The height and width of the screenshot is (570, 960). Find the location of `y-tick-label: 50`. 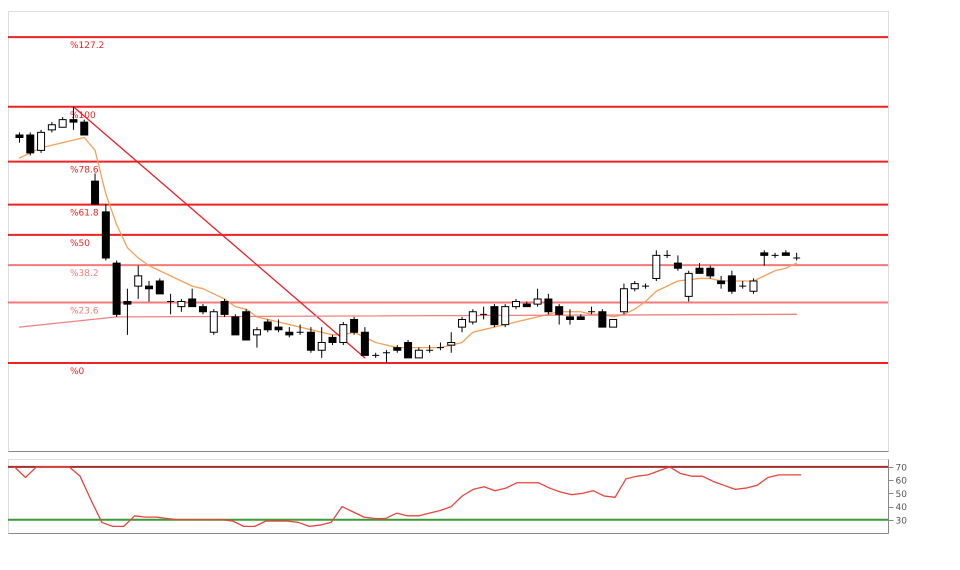

y-tick-label: 50 is located at coordinates (902, 495).